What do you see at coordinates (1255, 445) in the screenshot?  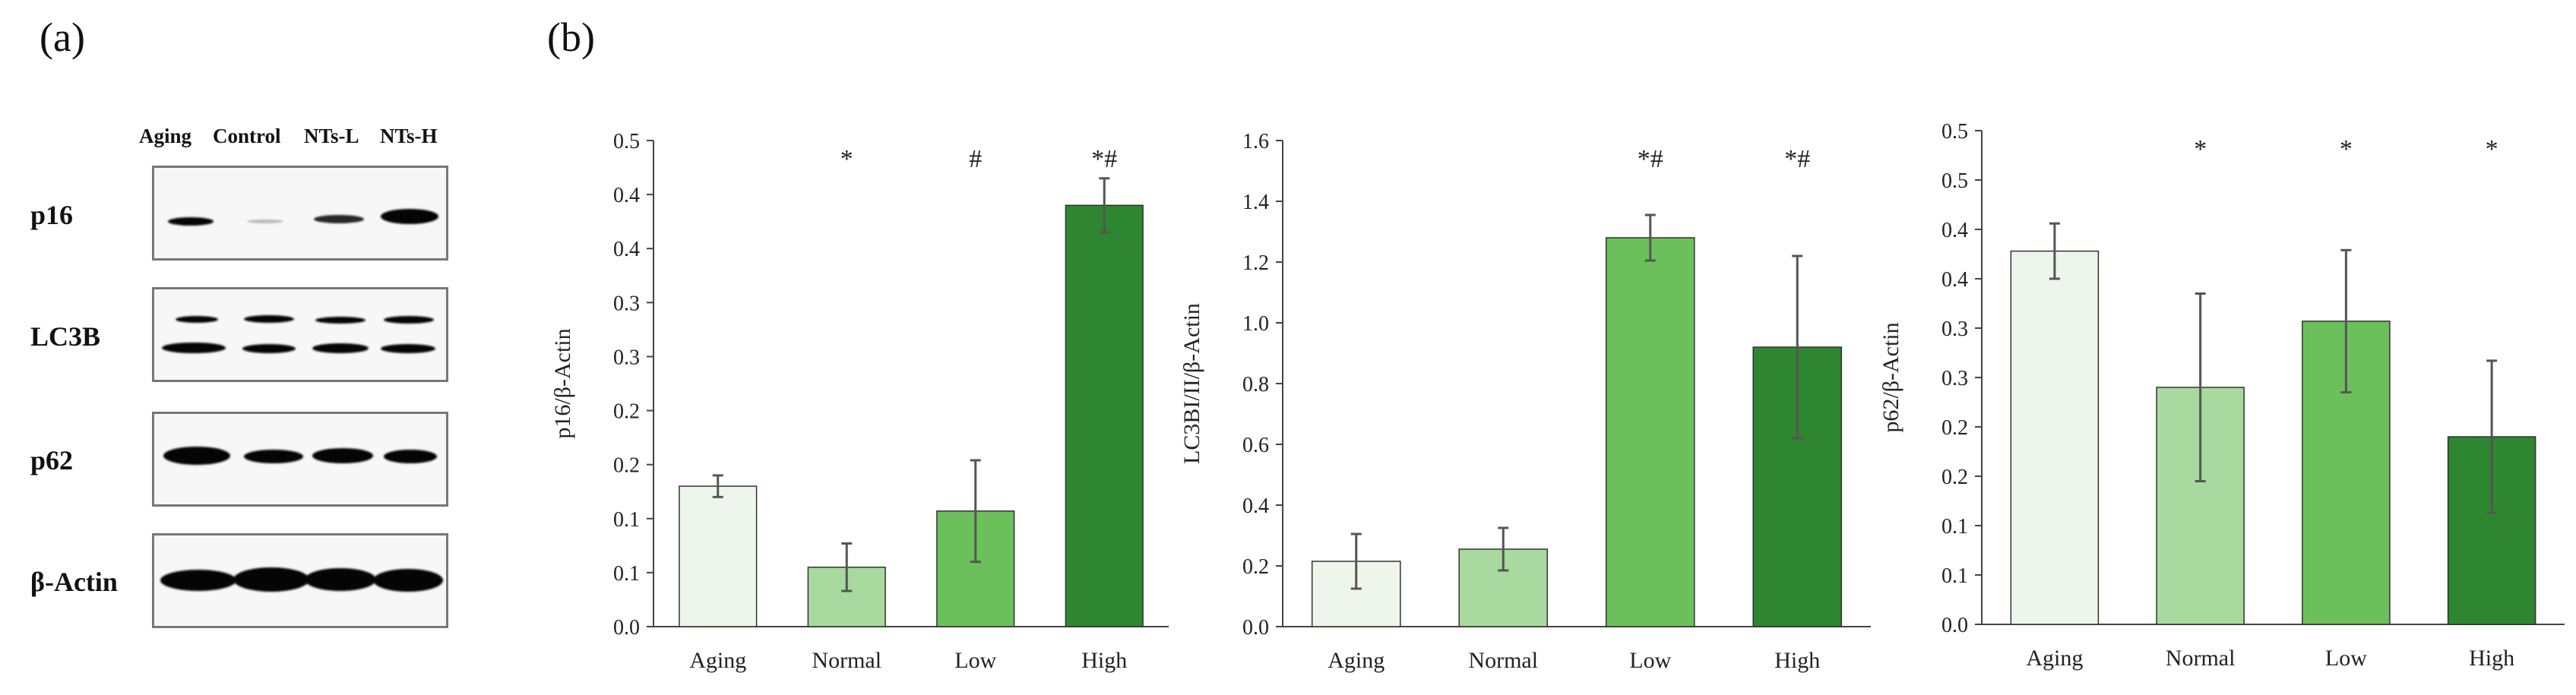 I see `y-tick-label: 0.6` at bounding box center [1255, 445].